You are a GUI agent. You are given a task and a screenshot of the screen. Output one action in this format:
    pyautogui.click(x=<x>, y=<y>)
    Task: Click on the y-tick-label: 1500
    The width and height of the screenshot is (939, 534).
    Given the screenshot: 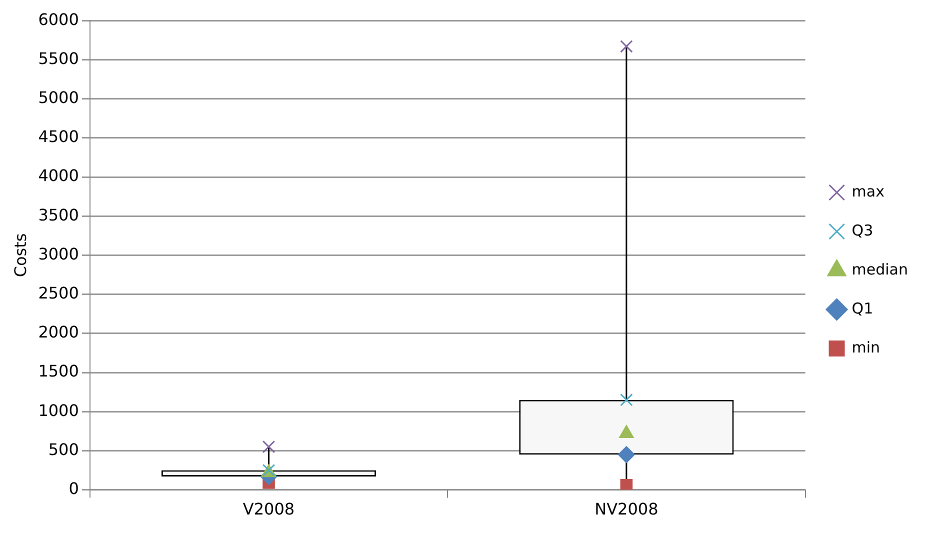 What is the action you would take?
    pyautogui.click(x=58, y=371)
    